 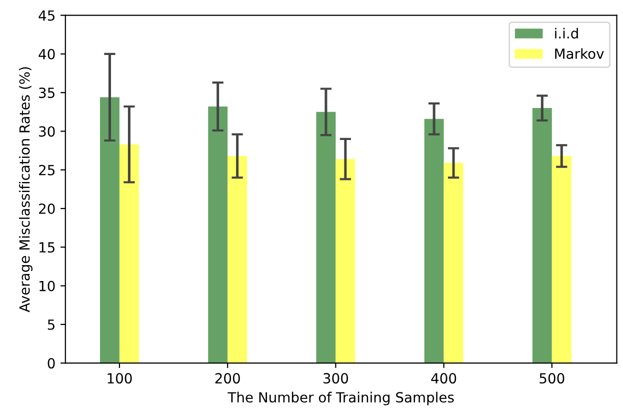 I want to click on y-tick-label: 10, so click(x=47, y=286).